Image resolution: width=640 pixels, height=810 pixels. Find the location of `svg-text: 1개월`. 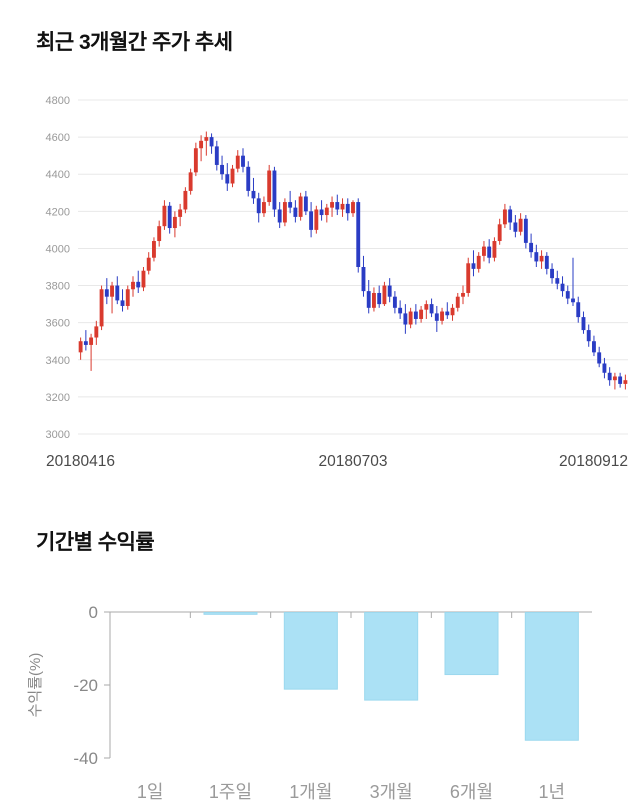

svg-text: 1개월 is located at coordinates (310, 792).